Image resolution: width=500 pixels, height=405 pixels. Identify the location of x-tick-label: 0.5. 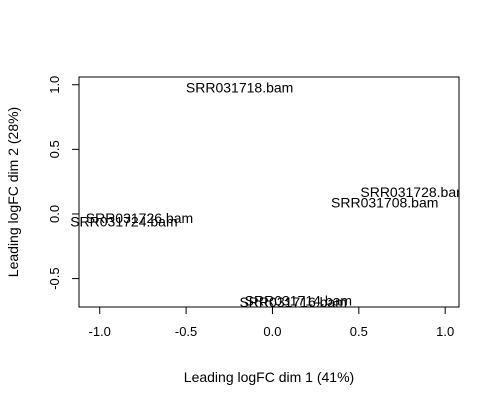
(359, 331).